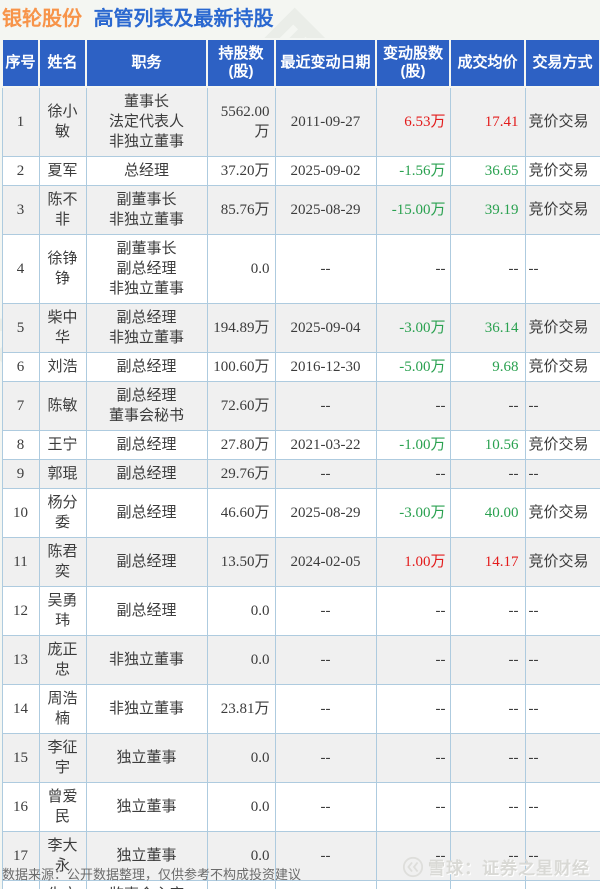 This screenshot has height=889, width=600. What do you see at coordinates (325, 63) in the screenshot?
I see `header-change-date: 最近变动日期` at bounding box center [325, 63].